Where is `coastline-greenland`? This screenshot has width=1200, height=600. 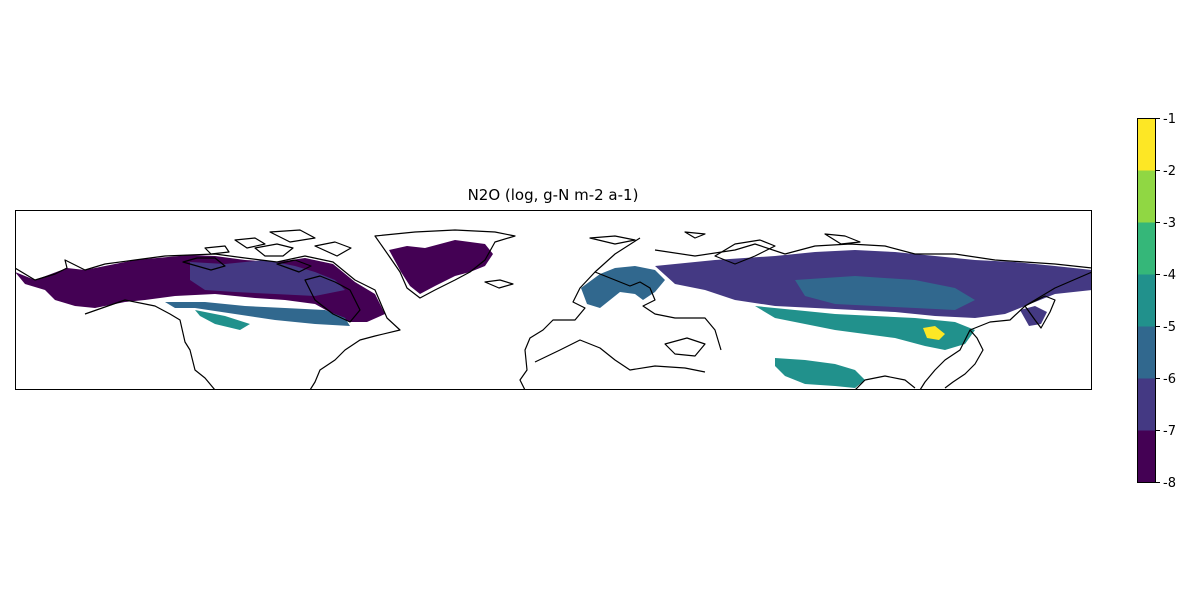 coastline-greenland is located at coordinates (445, 264).